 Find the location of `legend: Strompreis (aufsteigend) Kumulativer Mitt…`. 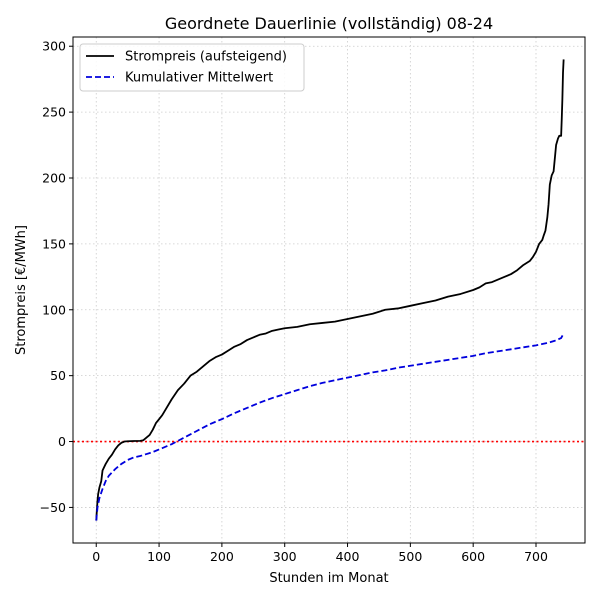

legend: Strompreis (aufsteigend) Kumulativer Mitt… is located at coordinates (192, 67).